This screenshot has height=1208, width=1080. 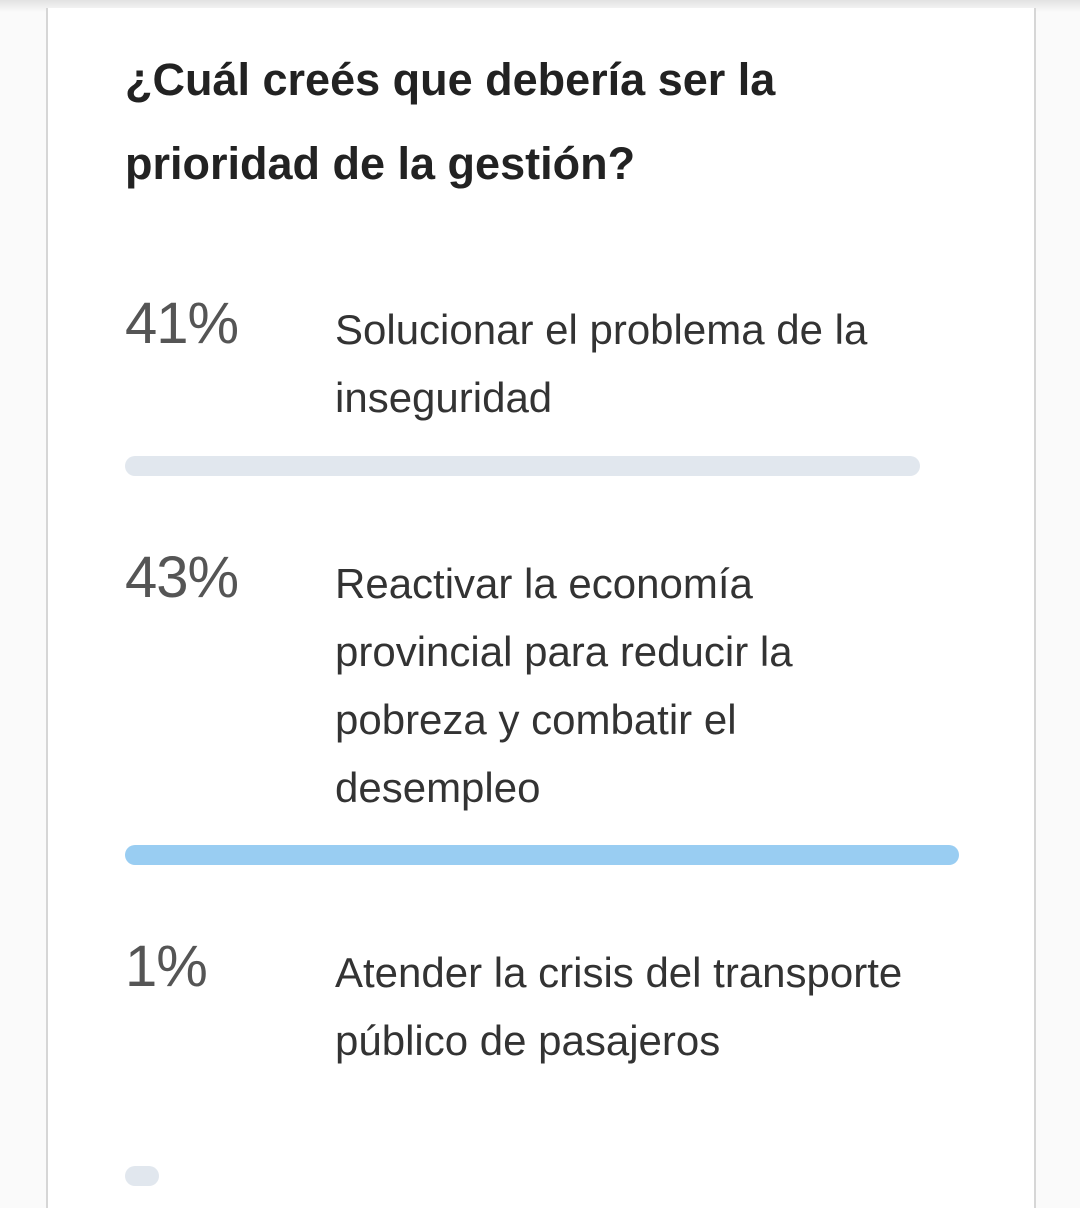 I want to click on option-label: Solucionar el problema de la inseguridad, so click(x=601, y=363).